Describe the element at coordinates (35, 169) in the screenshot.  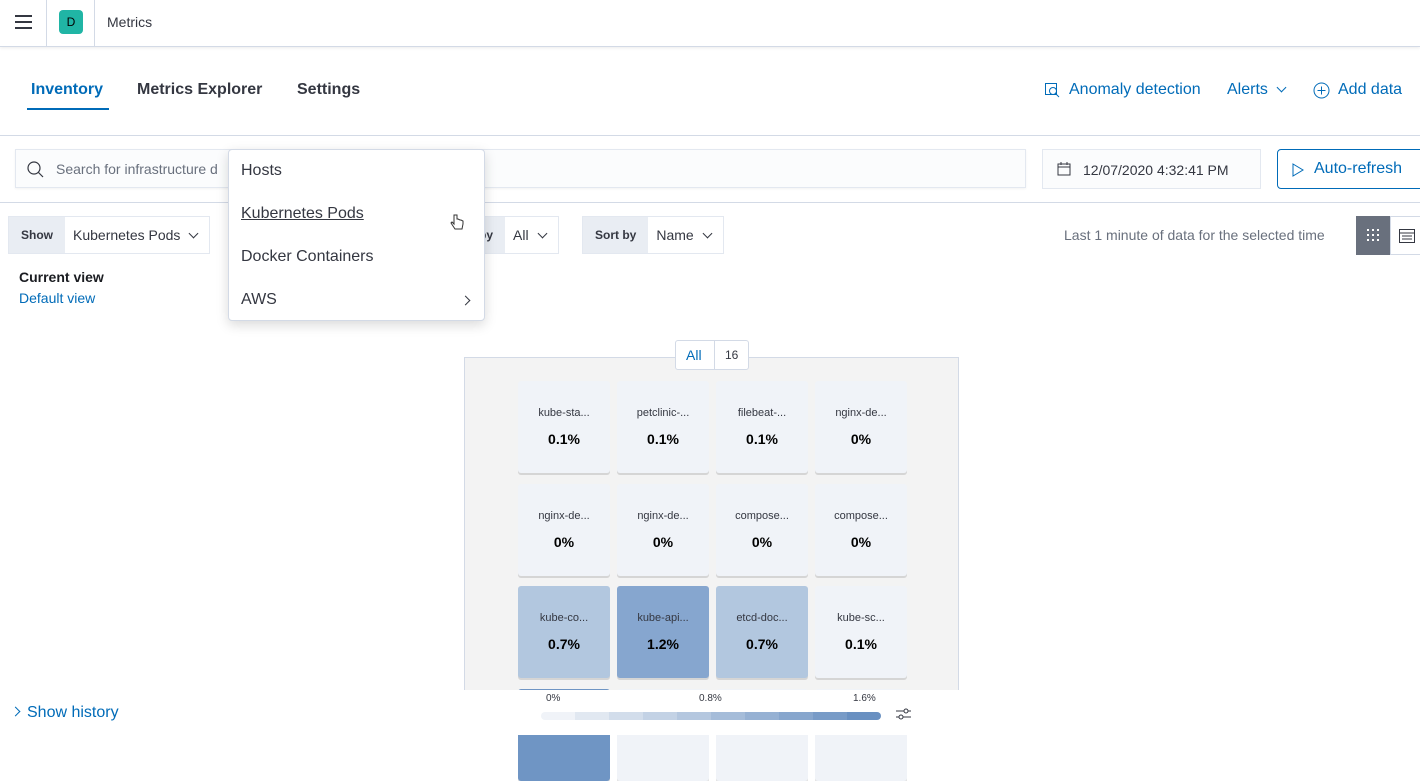
I see `search-icon` at that location.